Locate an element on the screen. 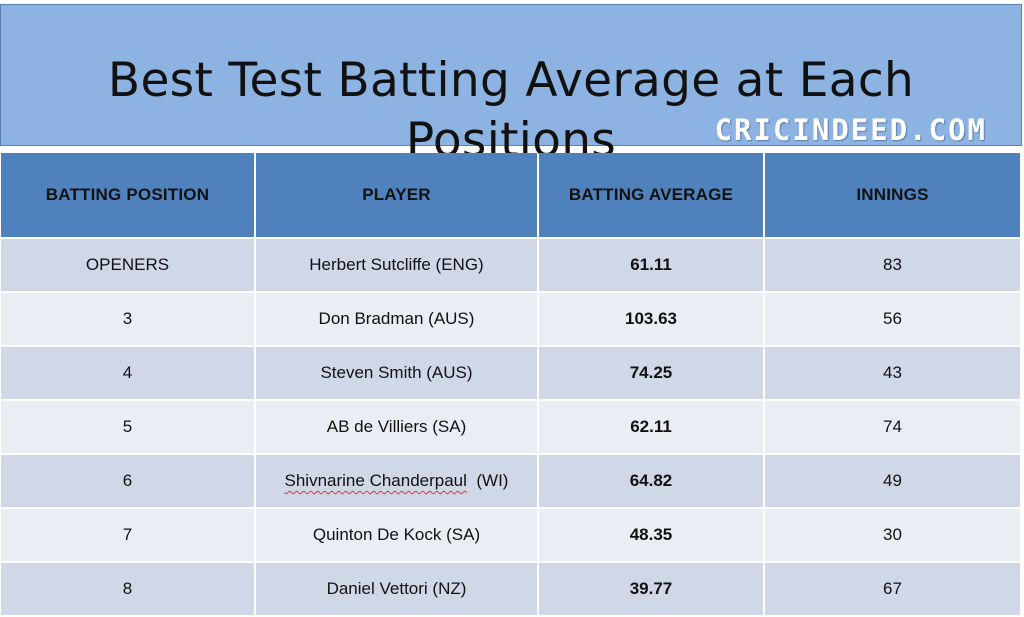 The height and width of the screenshot is (617, 1024). cell-position: OPENERS is located at coordinates (127, 265).